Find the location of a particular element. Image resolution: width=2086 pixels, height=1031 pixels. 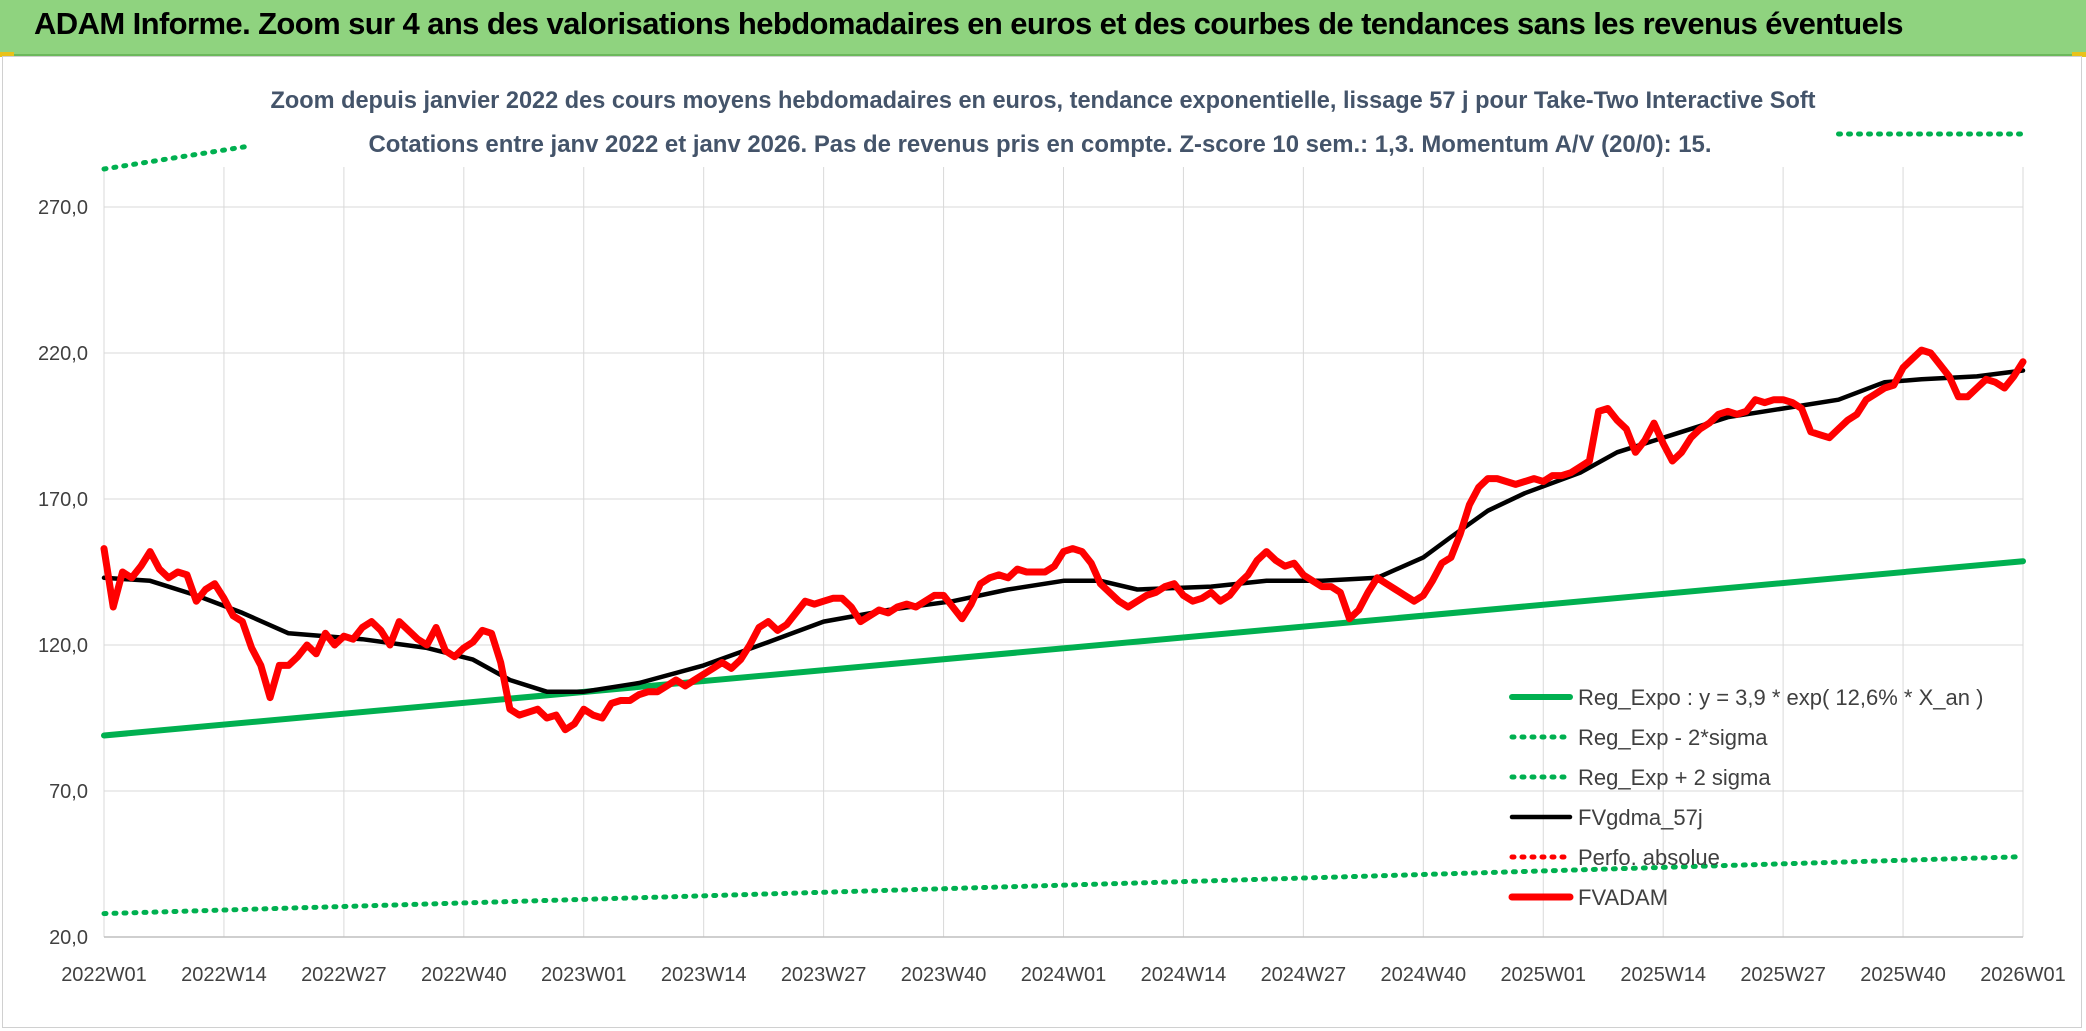

x-tick-label: 2022W01 is located at coordinates (104, 975).